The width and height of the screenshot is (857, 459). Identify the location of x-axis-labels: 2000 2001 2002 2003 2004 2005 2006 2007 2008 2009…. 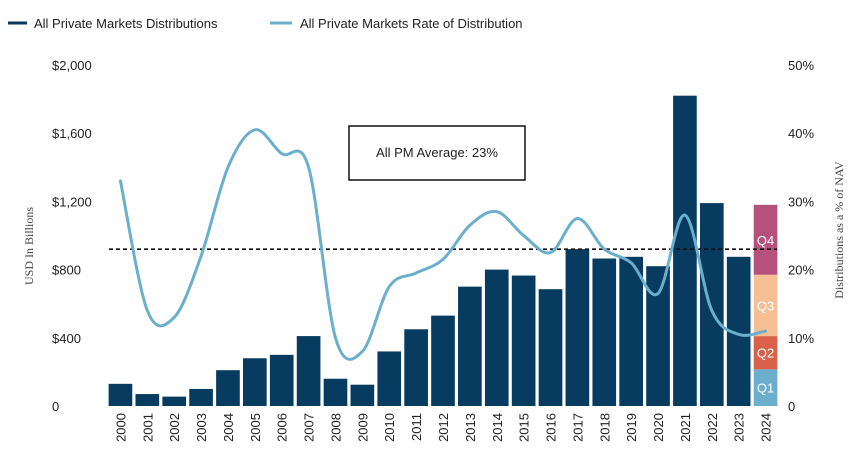
(443, 427).